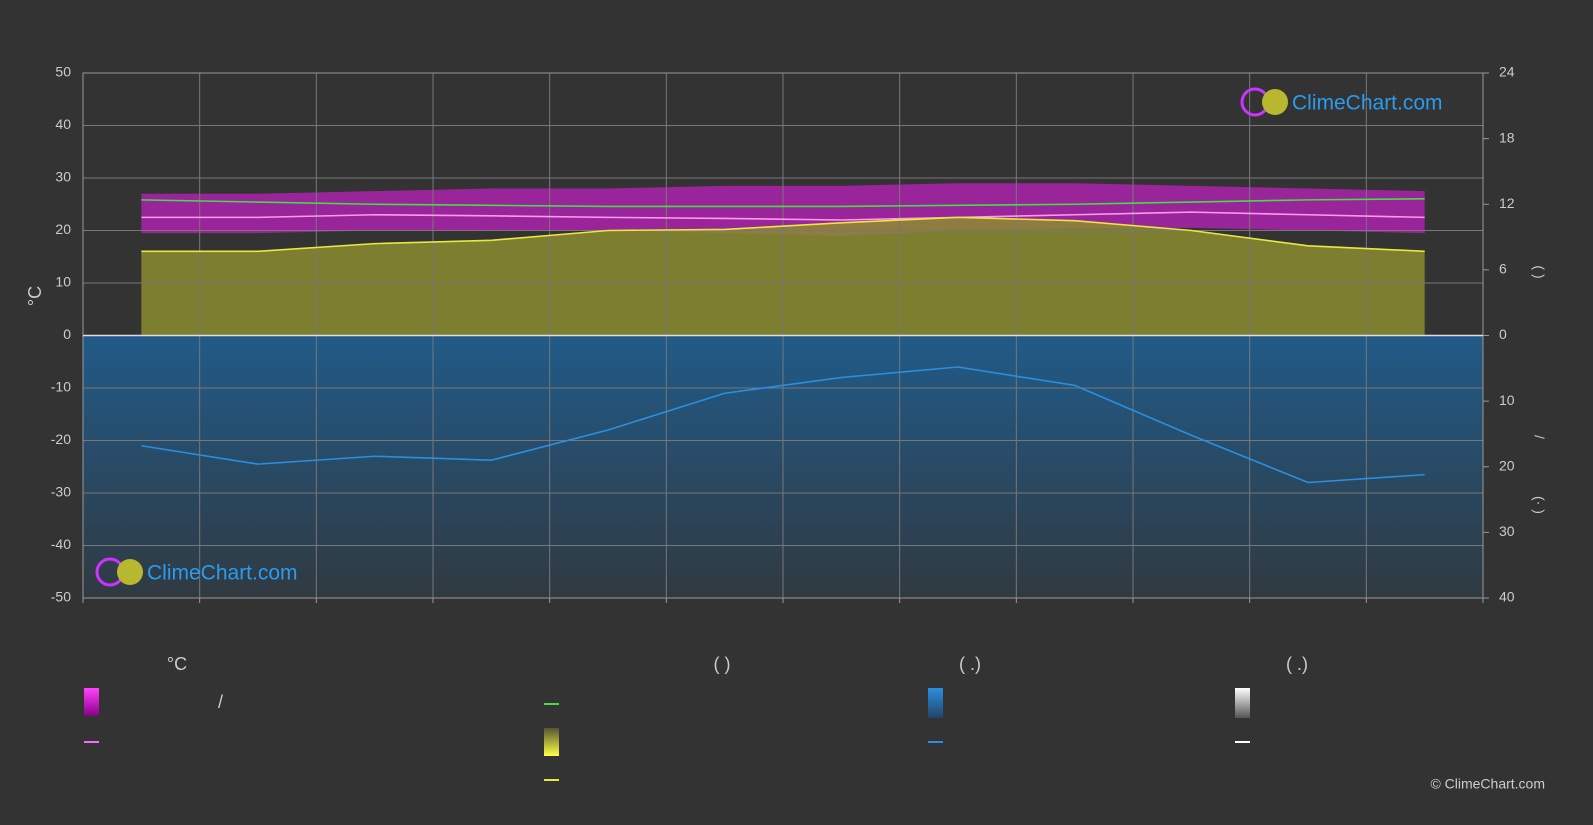 The height and width of the screenshot is (825, 1593). Describe the element at coordinates (61, 387) in the screenshot. I see `y-tick-label: -10` at that location.